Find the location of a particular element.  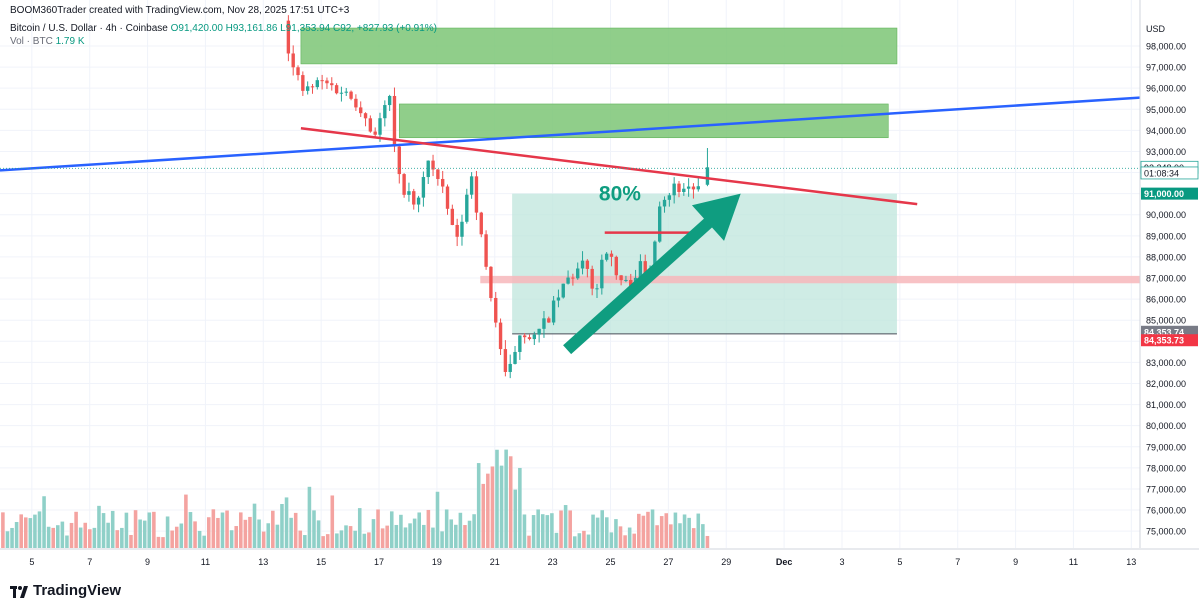

brand-name: TradingView is located at coordinates (77, 590).